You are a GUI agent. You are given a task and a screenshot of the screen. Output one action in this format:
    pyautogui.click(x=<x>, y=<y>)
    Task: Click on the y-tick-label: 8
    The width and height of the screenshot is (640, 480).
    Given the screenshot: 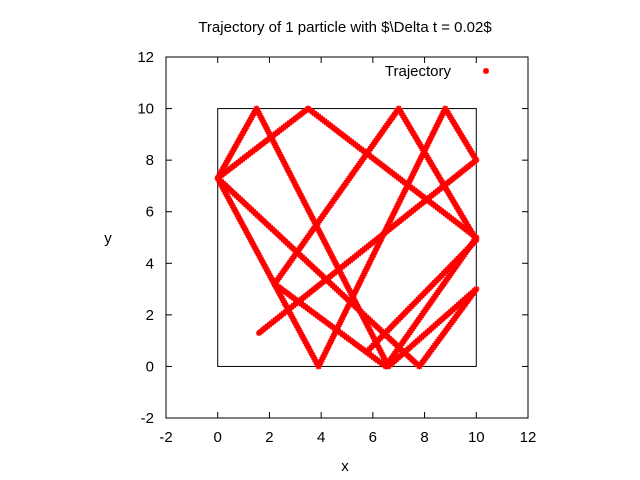 What is the action you would take?
    pyautogui.click(x=150, y=160)
    